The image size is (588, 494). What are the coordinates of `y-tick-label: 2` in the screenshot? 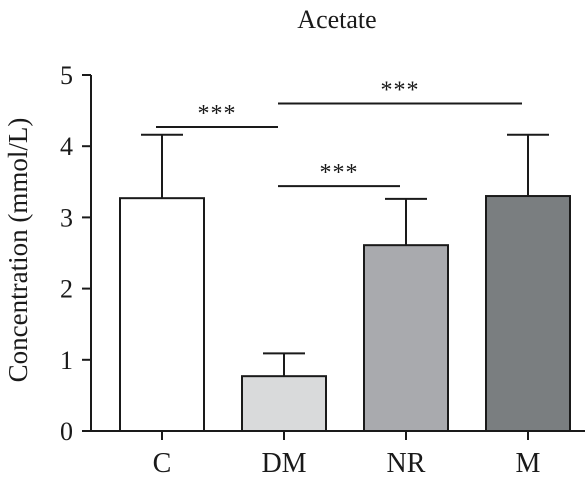 It's located at (66, 289).